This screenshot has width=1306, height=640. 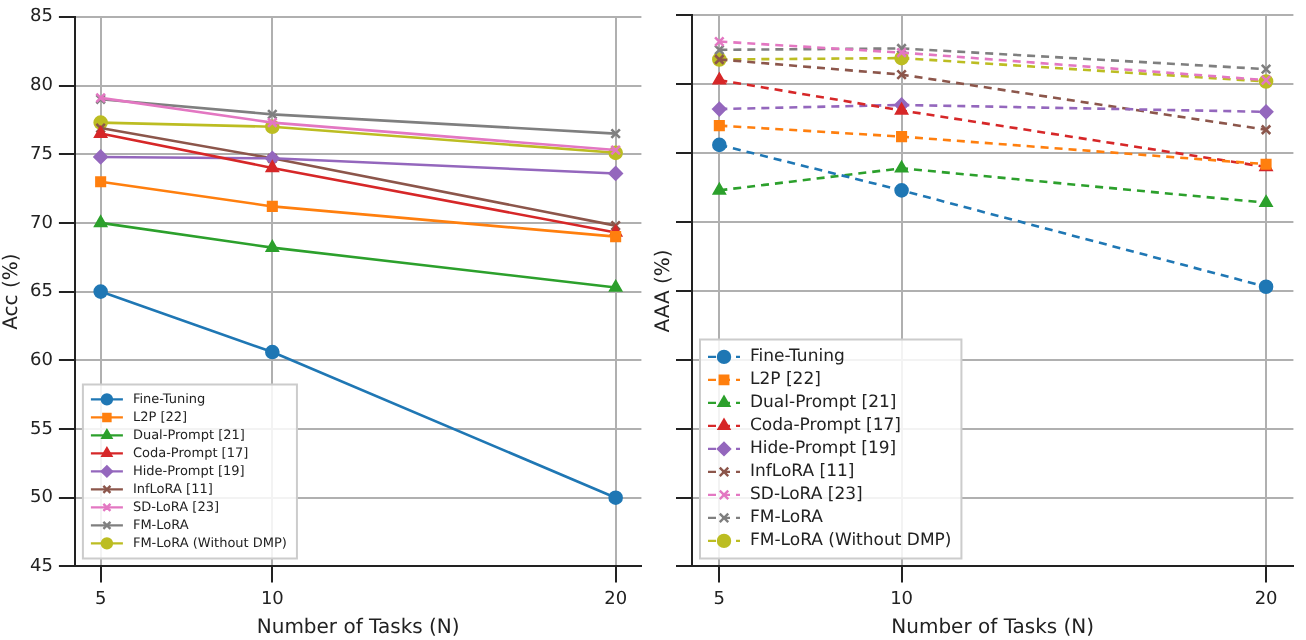 What do you see at coordinates (42, 86) in the screenshot?
I see `y-tick-label: 80` at bounding box center [42, 86].